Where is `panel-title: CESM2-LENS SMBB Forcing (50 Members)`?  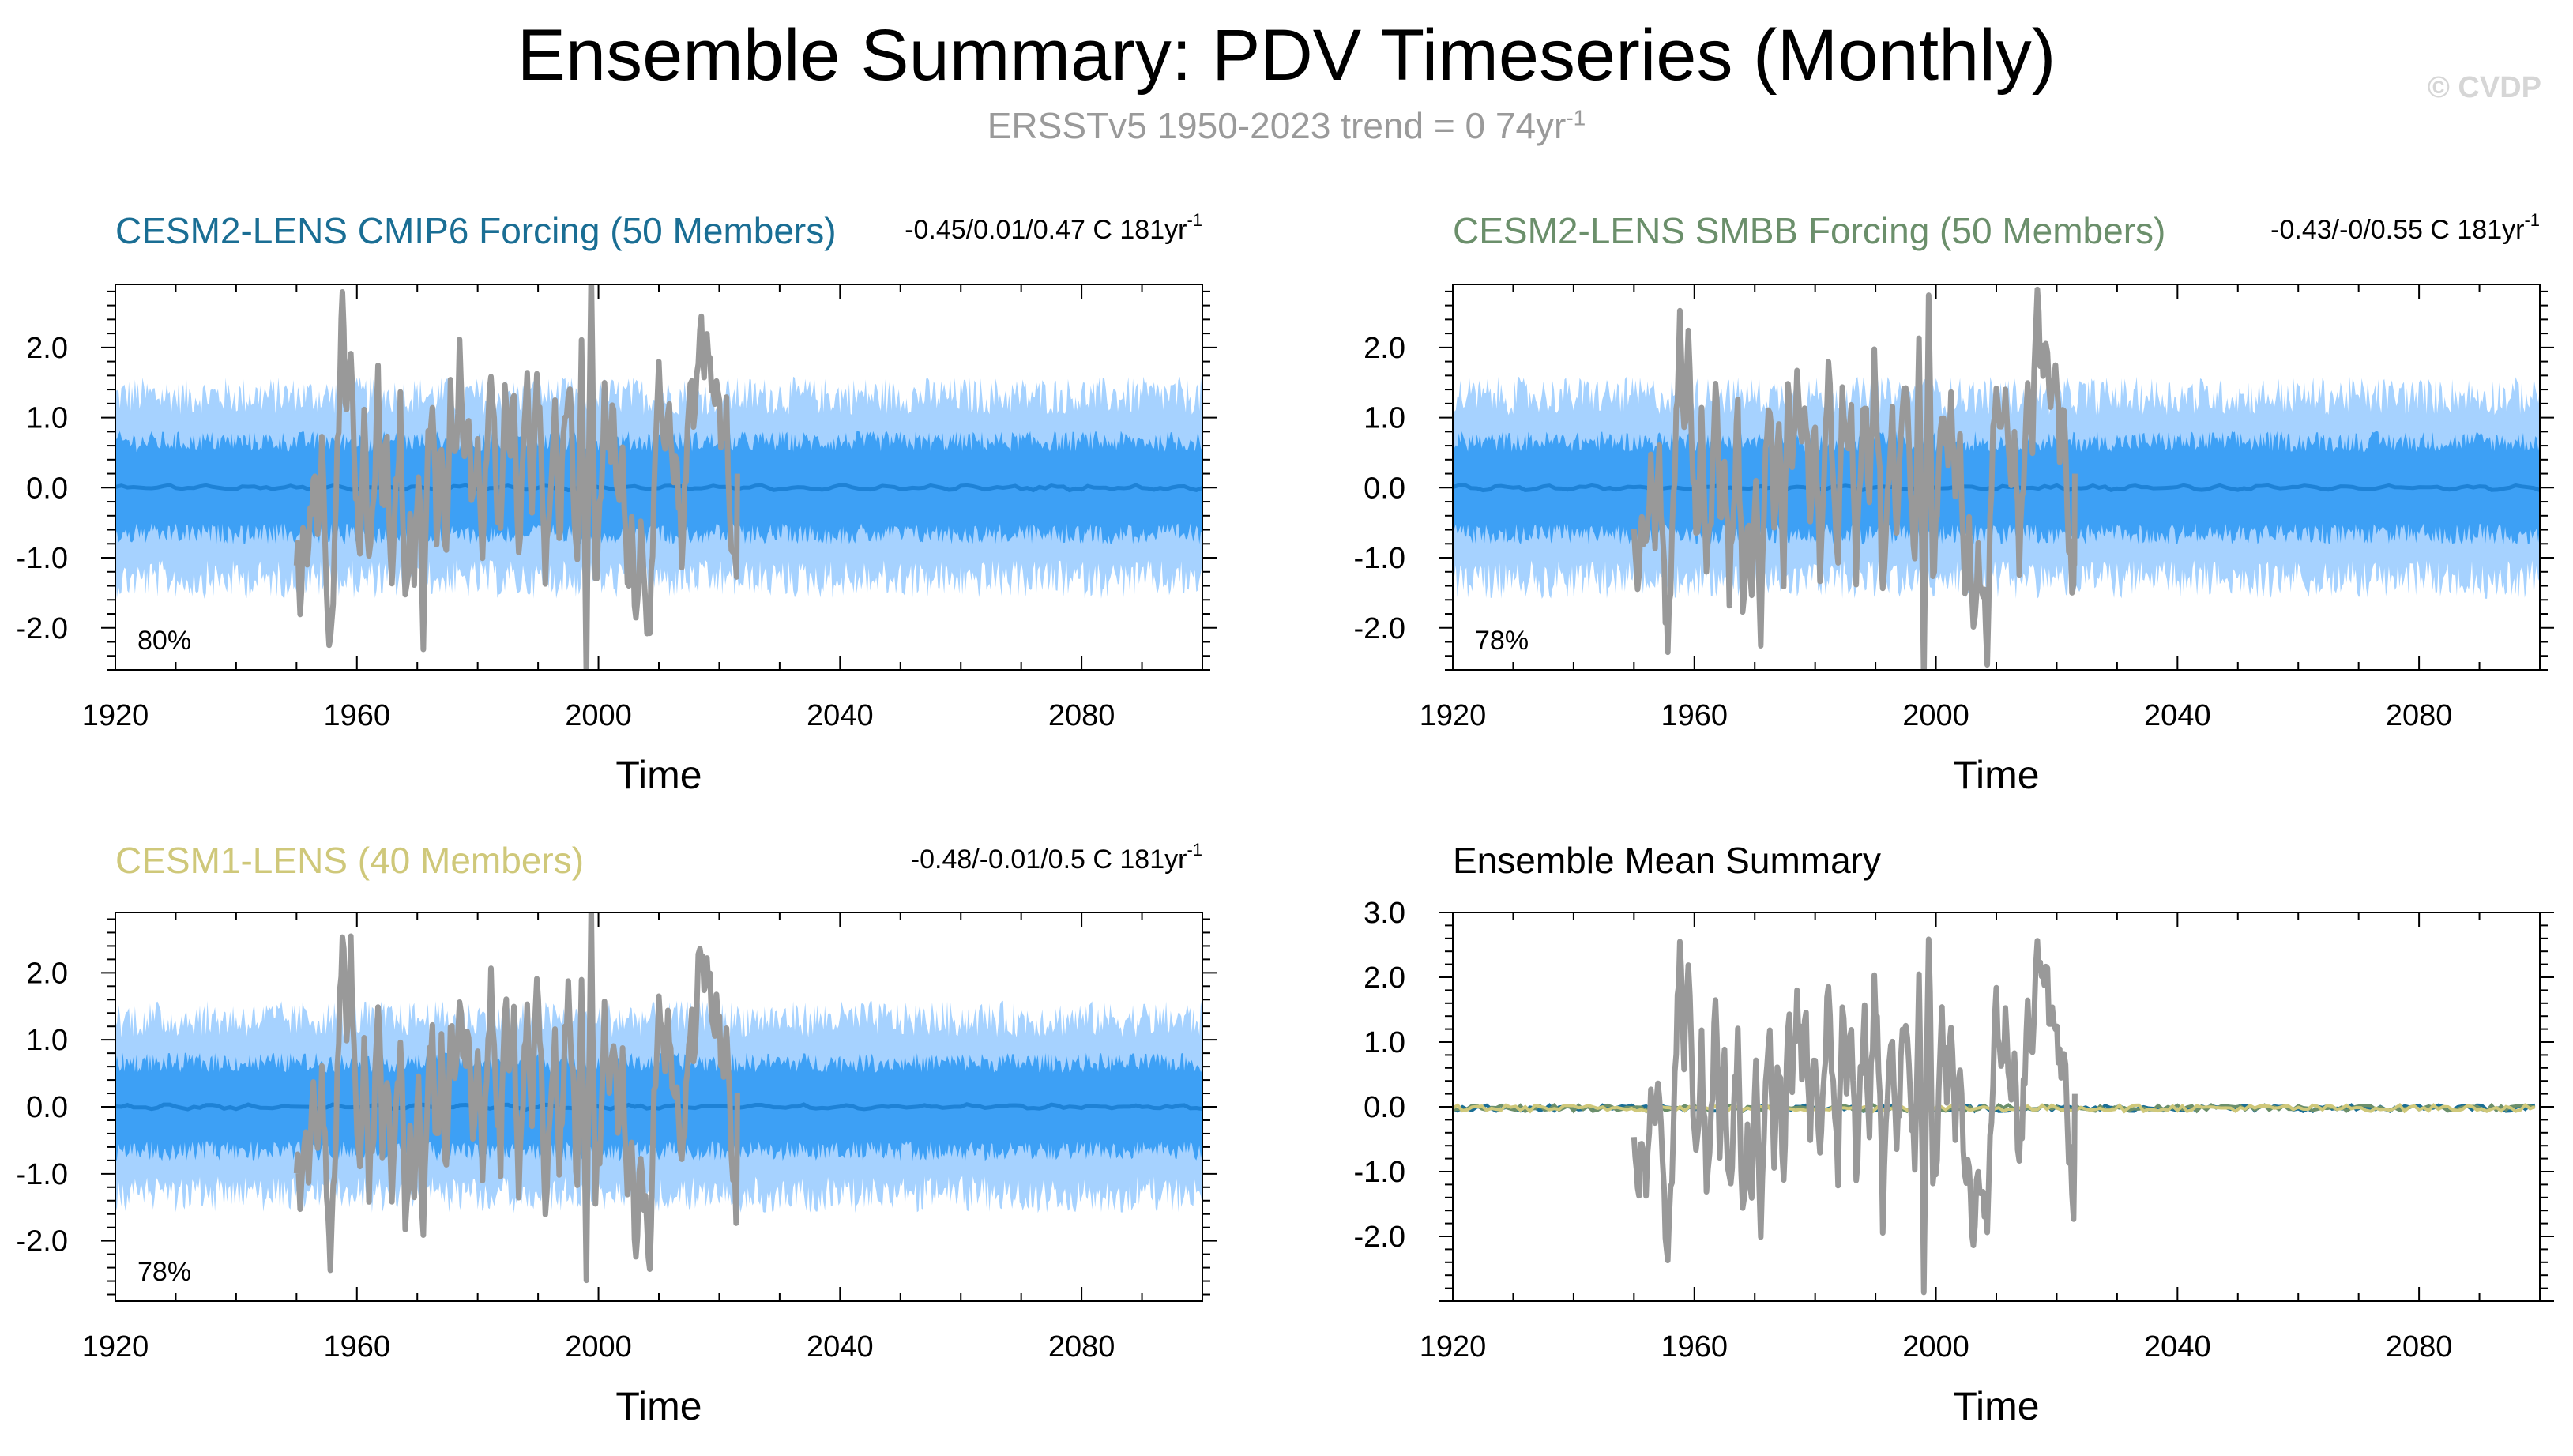
panel-title: CESM2-LENS SMBB Forcing (50 Members) is located at coordinates (1809, 230).